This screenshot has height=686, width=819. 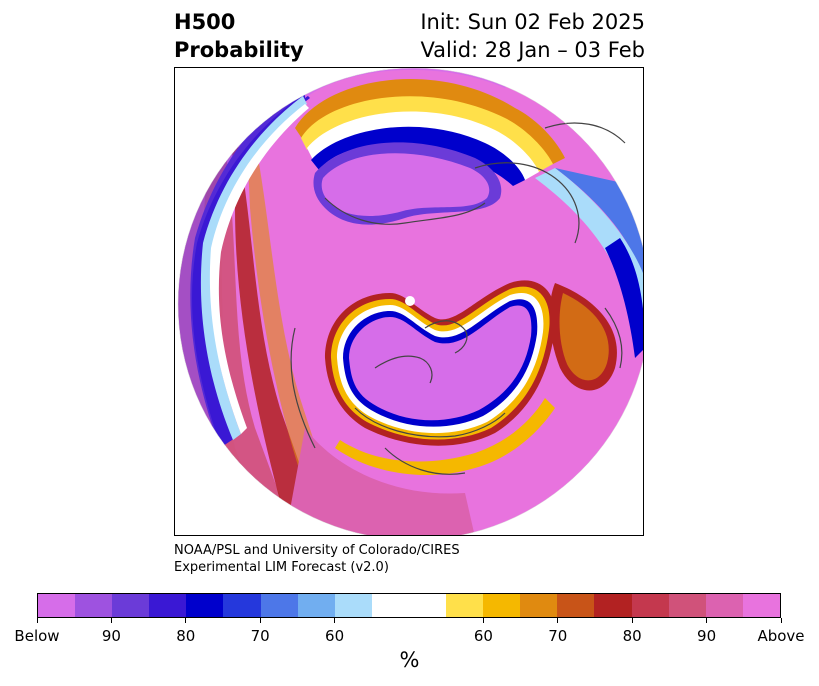 I want to click on chart-title-left: H500 Probability, so click(x=239, y=36).